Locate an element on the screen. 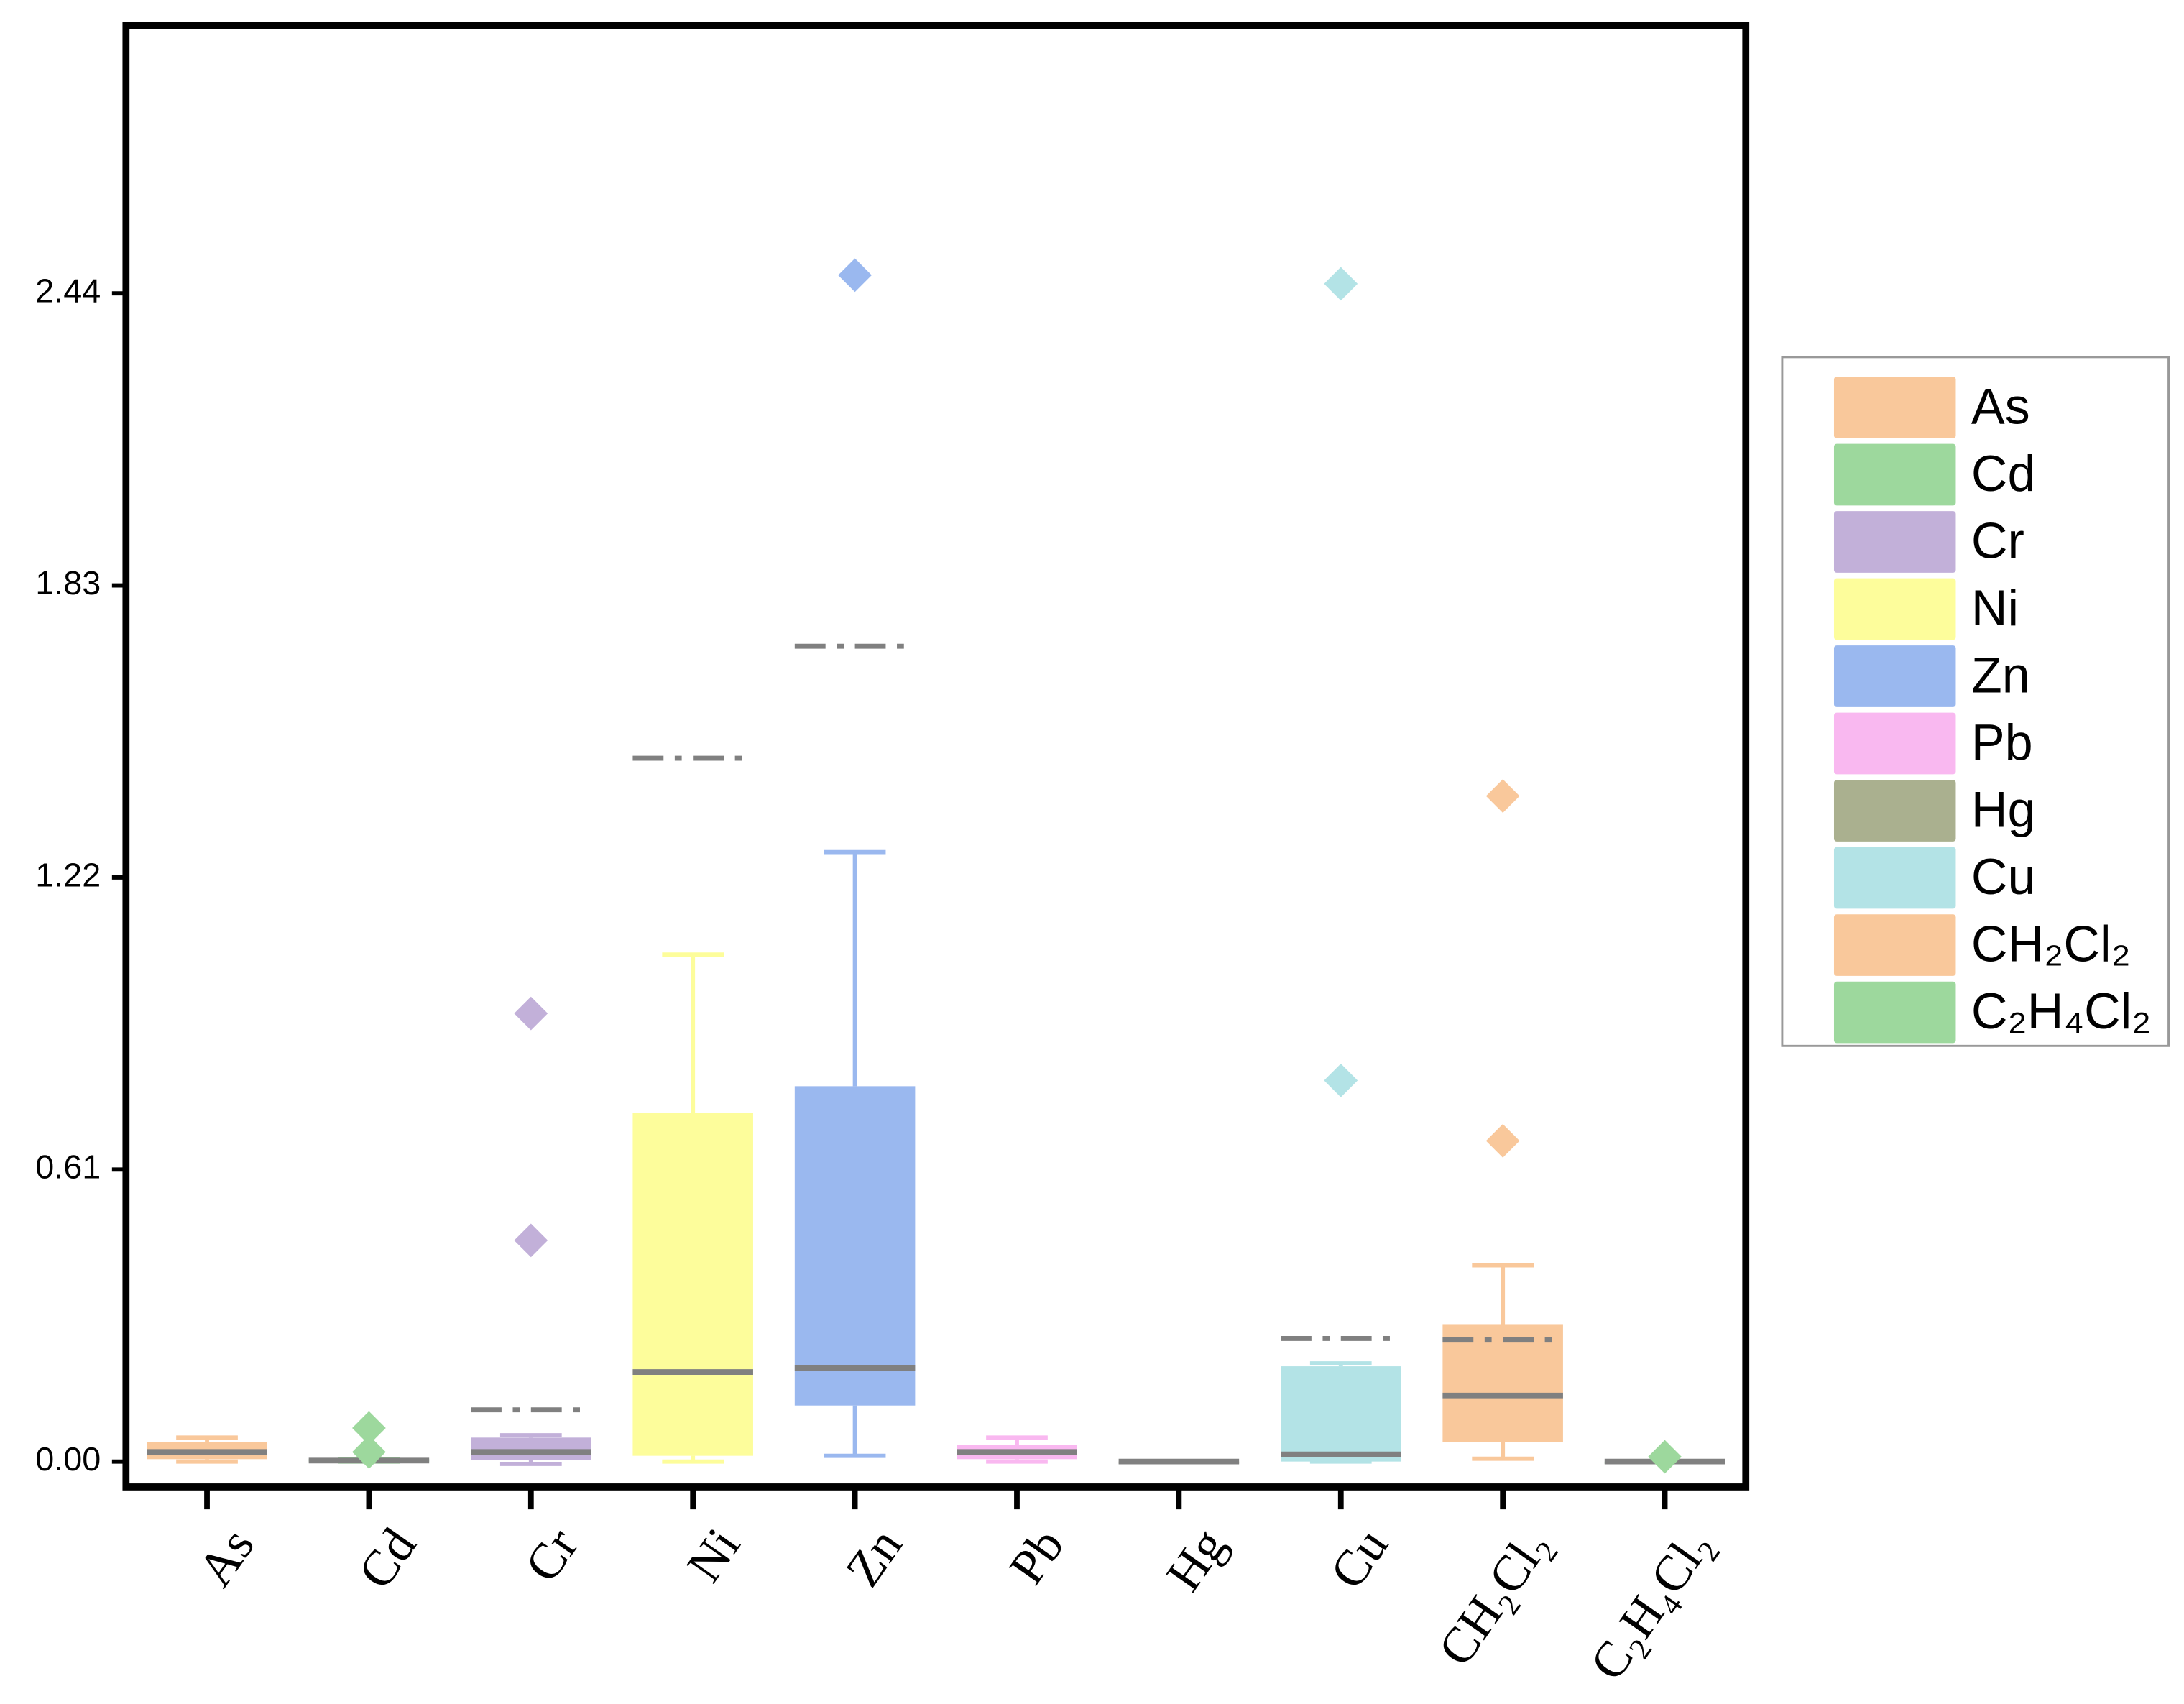 The height and width of the screenshot is (1704, 2184). legend-label: Ni is located at coordinates (1995, 608).